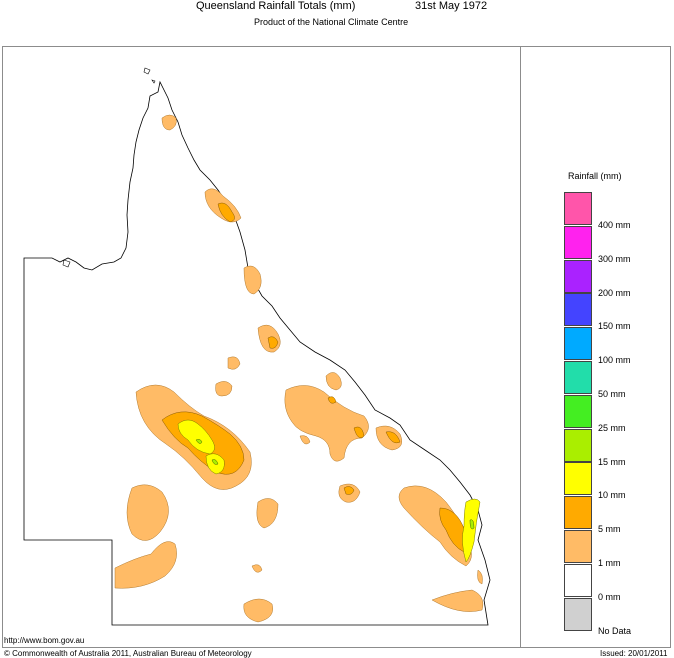 The image size is (674, 658). What do you see at coordinates (614, 225) in the screenshot?
I see `legend-label-0: 400 mm` at bounding box center [614, 225].